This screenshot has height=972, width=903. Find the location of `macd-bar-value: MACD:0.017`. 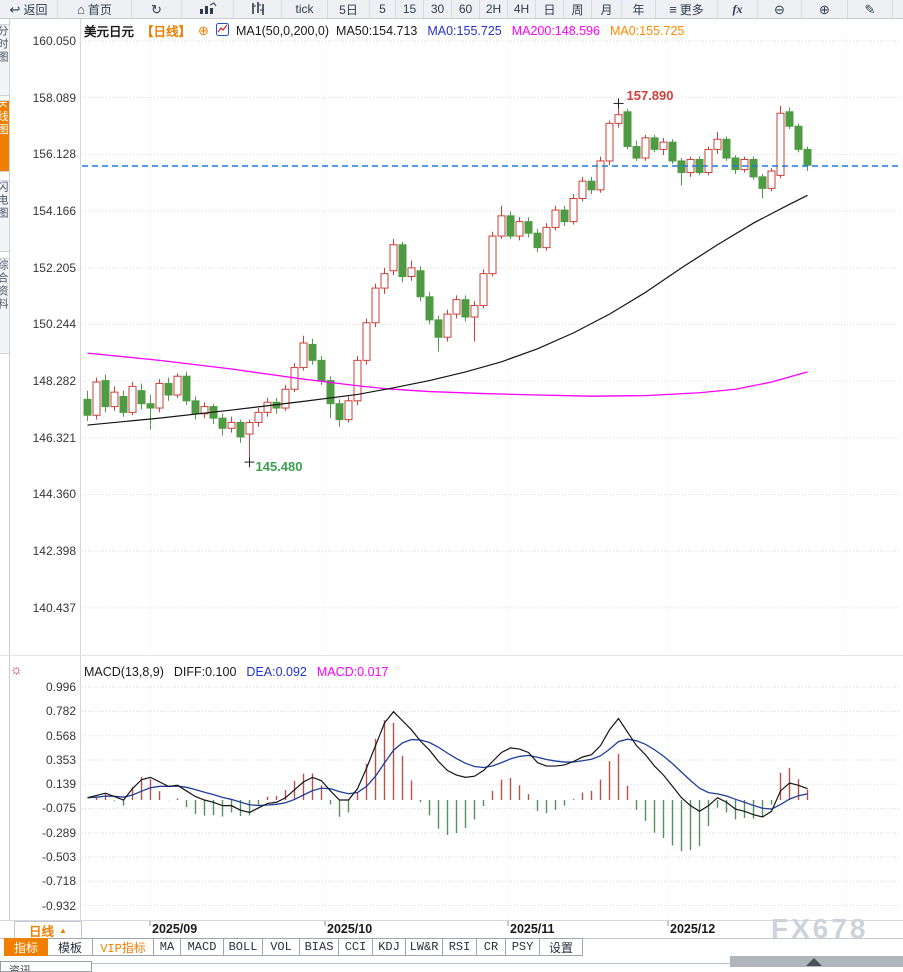

macd-bar-value: MACD:0.017 is located at coordinates (352, 672).